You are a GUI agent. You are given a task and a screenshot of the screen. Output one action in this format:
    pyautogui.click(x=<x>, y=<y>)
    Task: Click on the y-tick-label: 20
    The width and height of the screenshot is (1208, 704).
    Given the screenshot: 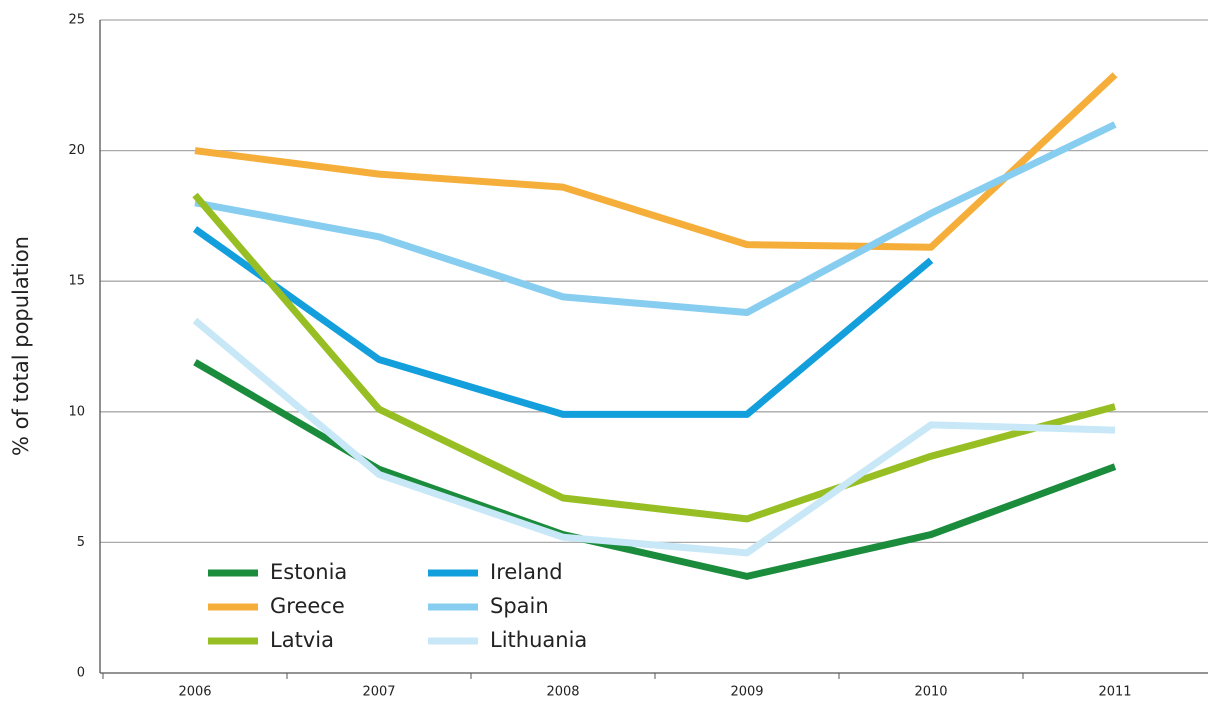 What is the action you would take?
    pyautogui.click(x=76, y=150)
    